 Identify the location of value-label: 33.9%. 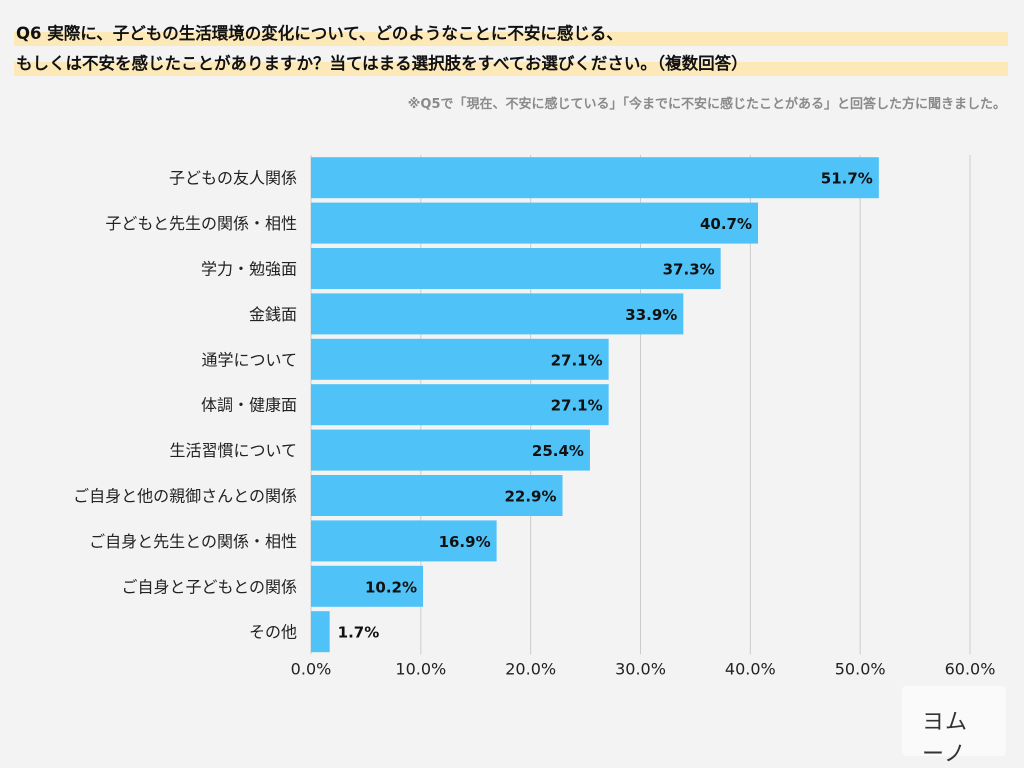
(651, 315).